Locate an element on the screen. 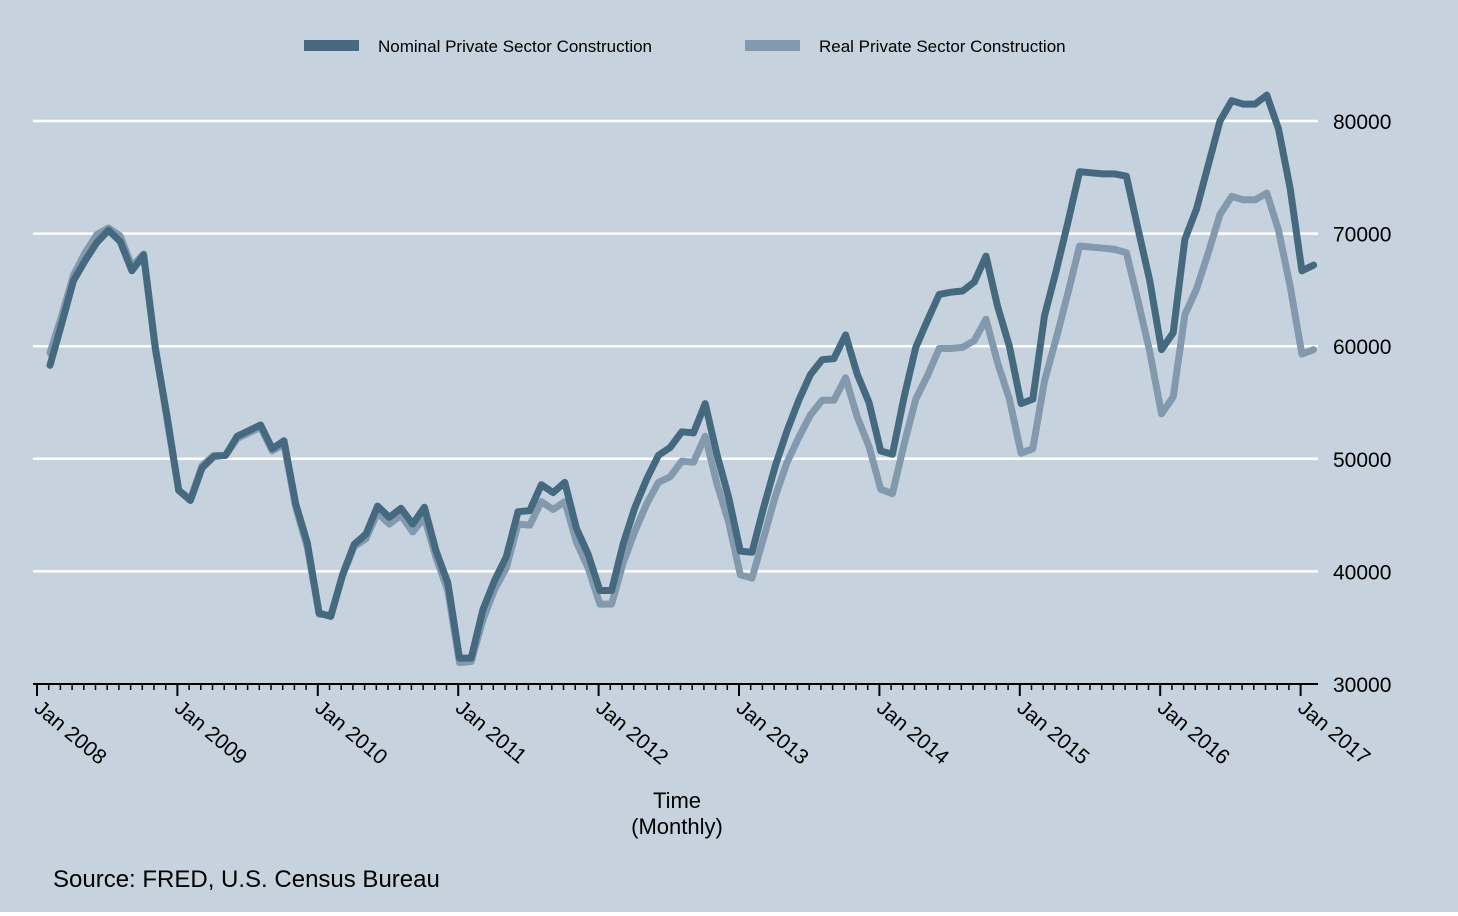 The height and width of the screenshot is (916, 1458). y-tick-label: 70000 is located at coordinates (1362, 235).